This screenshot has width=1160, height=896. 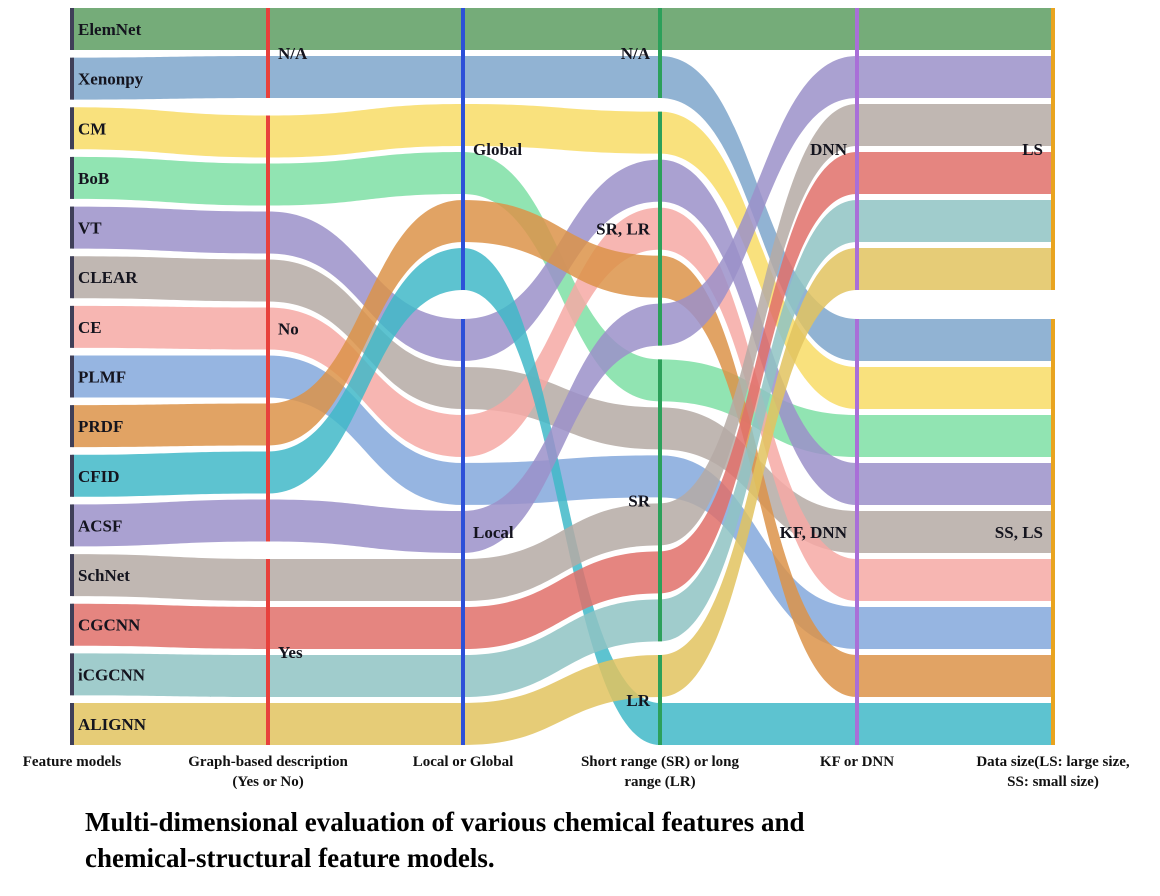 What do you see at coordinates (638, 700) in the screenshot?
I see `category-label: LR` at bounding box center [638, 700].